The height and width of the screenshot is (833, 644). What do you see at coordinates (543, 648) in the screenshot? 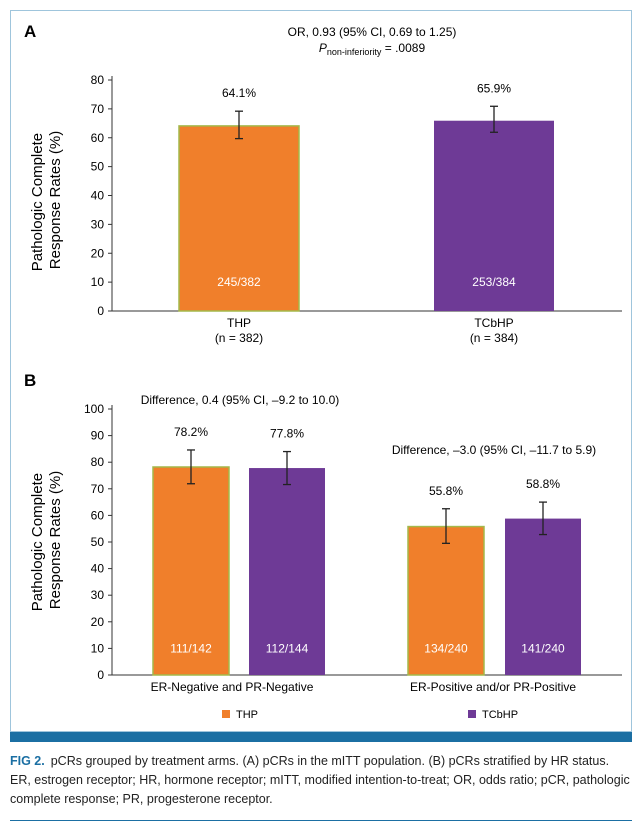
I see `count-label: 141/240` at bounding box center [543, 648].